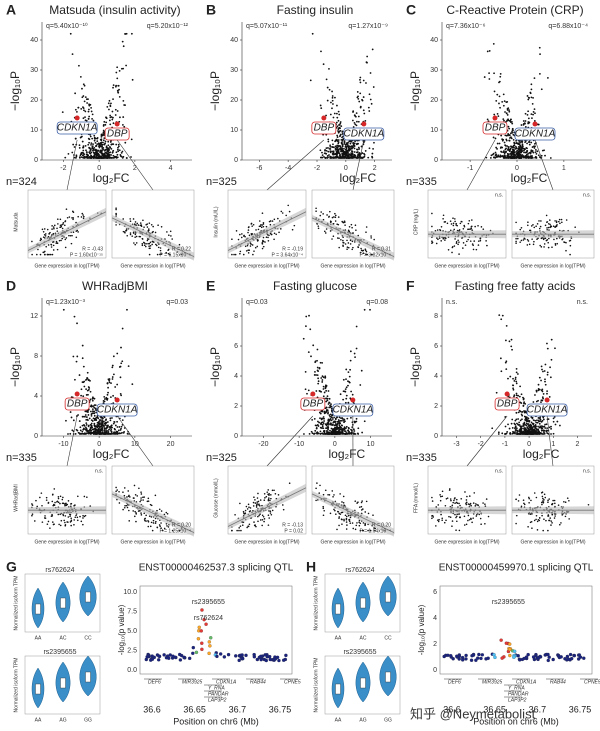  I want to click on q-left: q=5.07x10⁻¹¹, so click(267, 26).